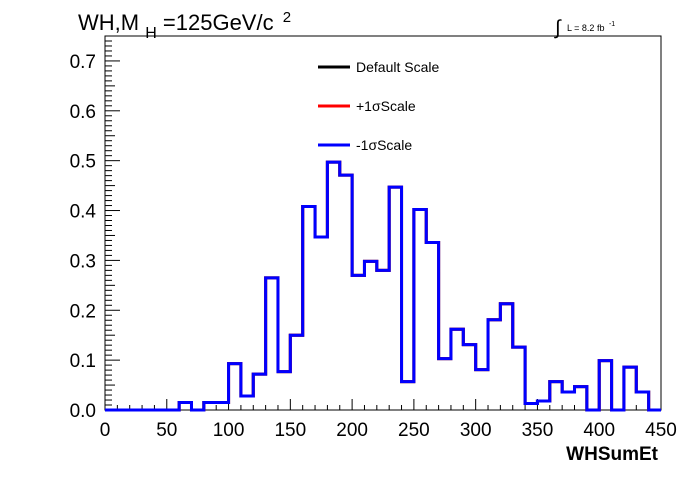 The image size is (696, 477). I want to click on y-tick-label: 0.1, so click(83, 361).